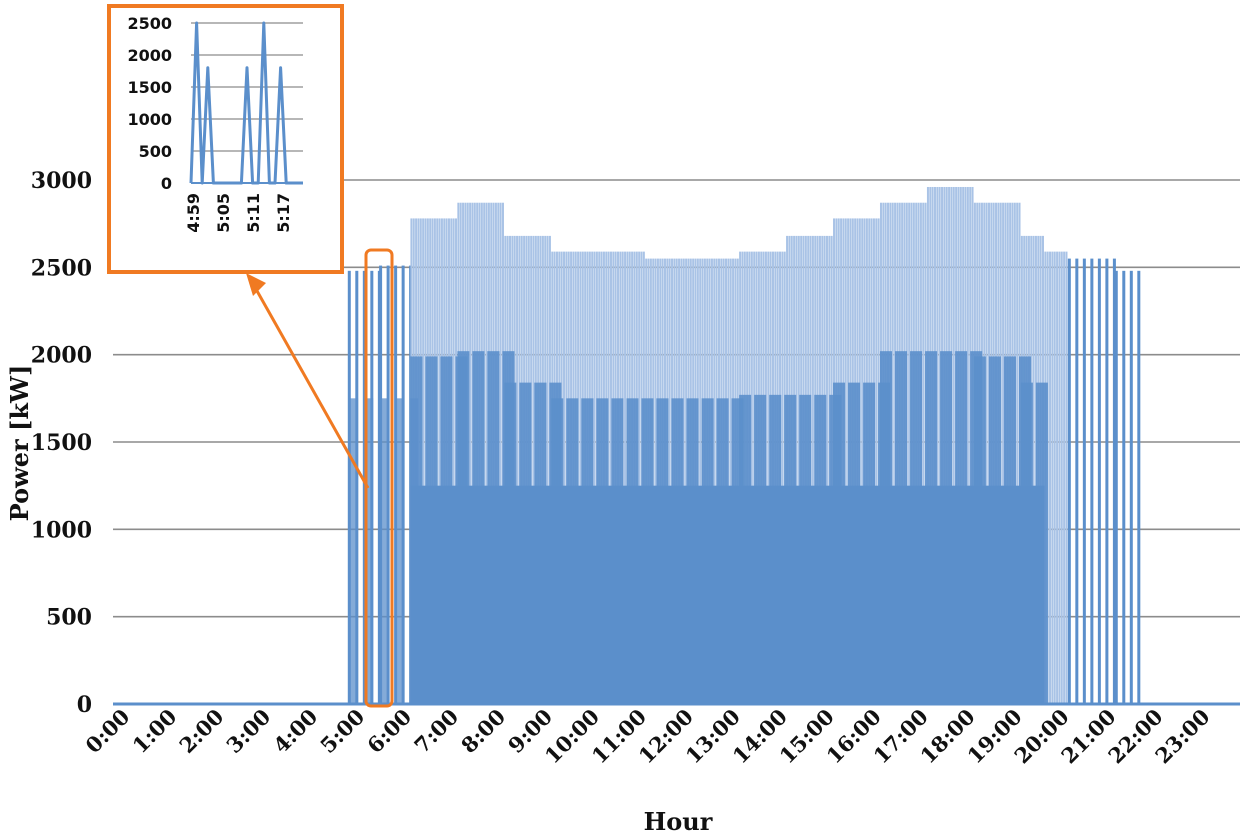 The width and height of the screenshot is (1250, 838). What do you see at coordinates (201, 731) in the screenshot?
I see `x-tick-label: 2:00` at bounding box center [201, 731].